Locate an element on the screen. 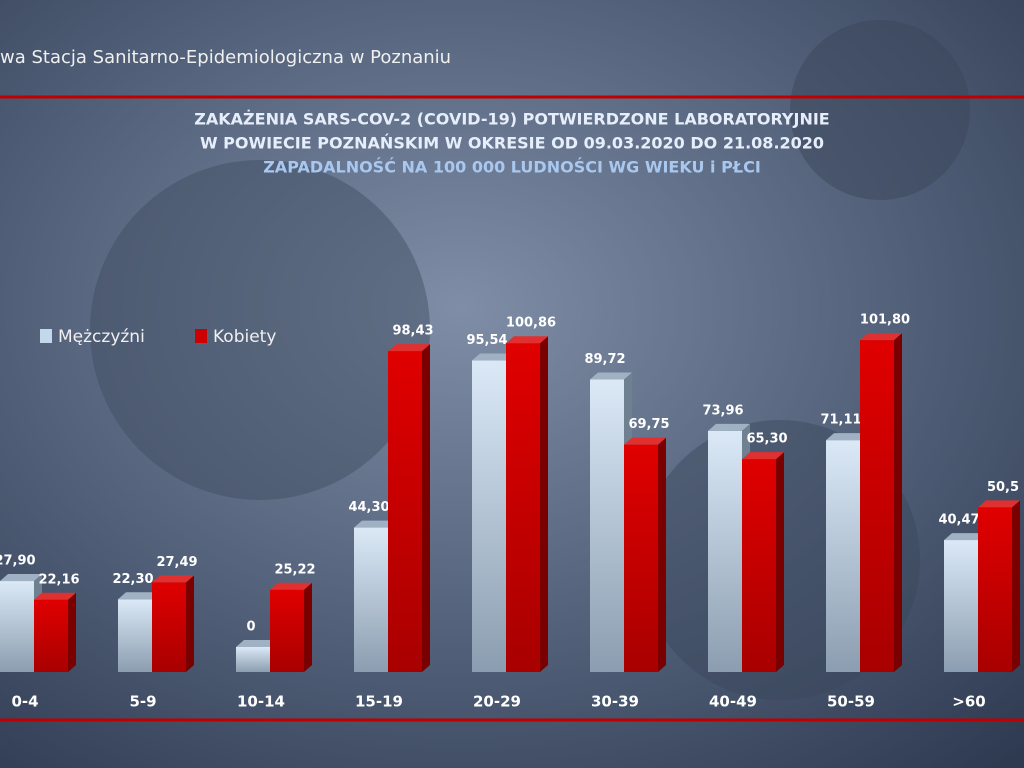 The height and width of the screenshot is (768, 1024). value-label: 101,80 is located at coordinates (885, 320).